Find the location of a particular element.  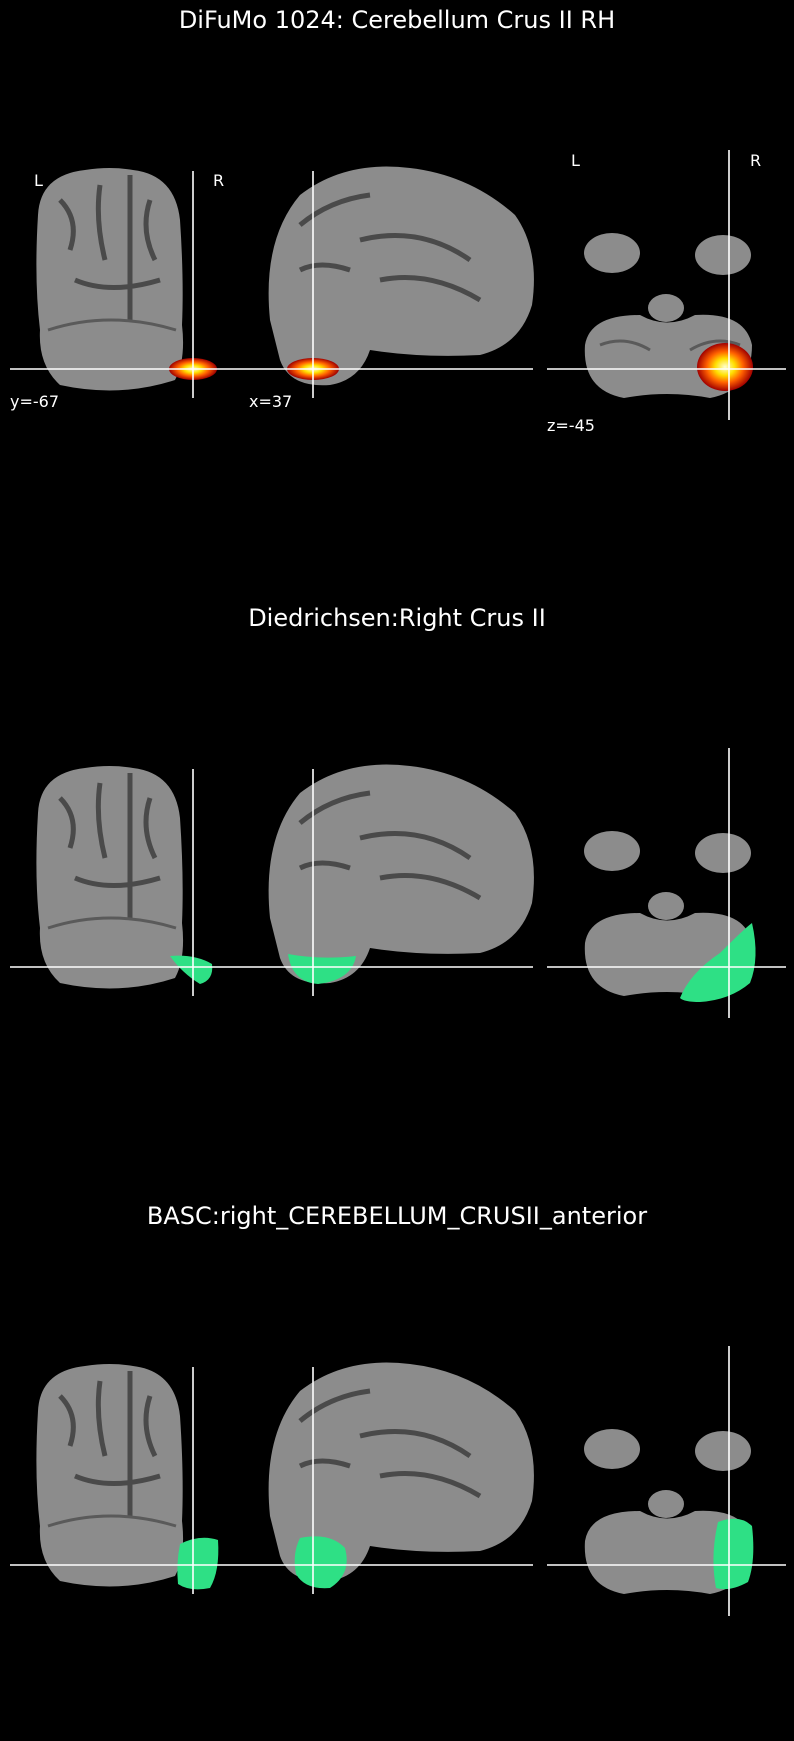

panel-title-basc: BASC:right_CEREBELLUM_CRUSII_anterior is located at coordinates (397, 1216).